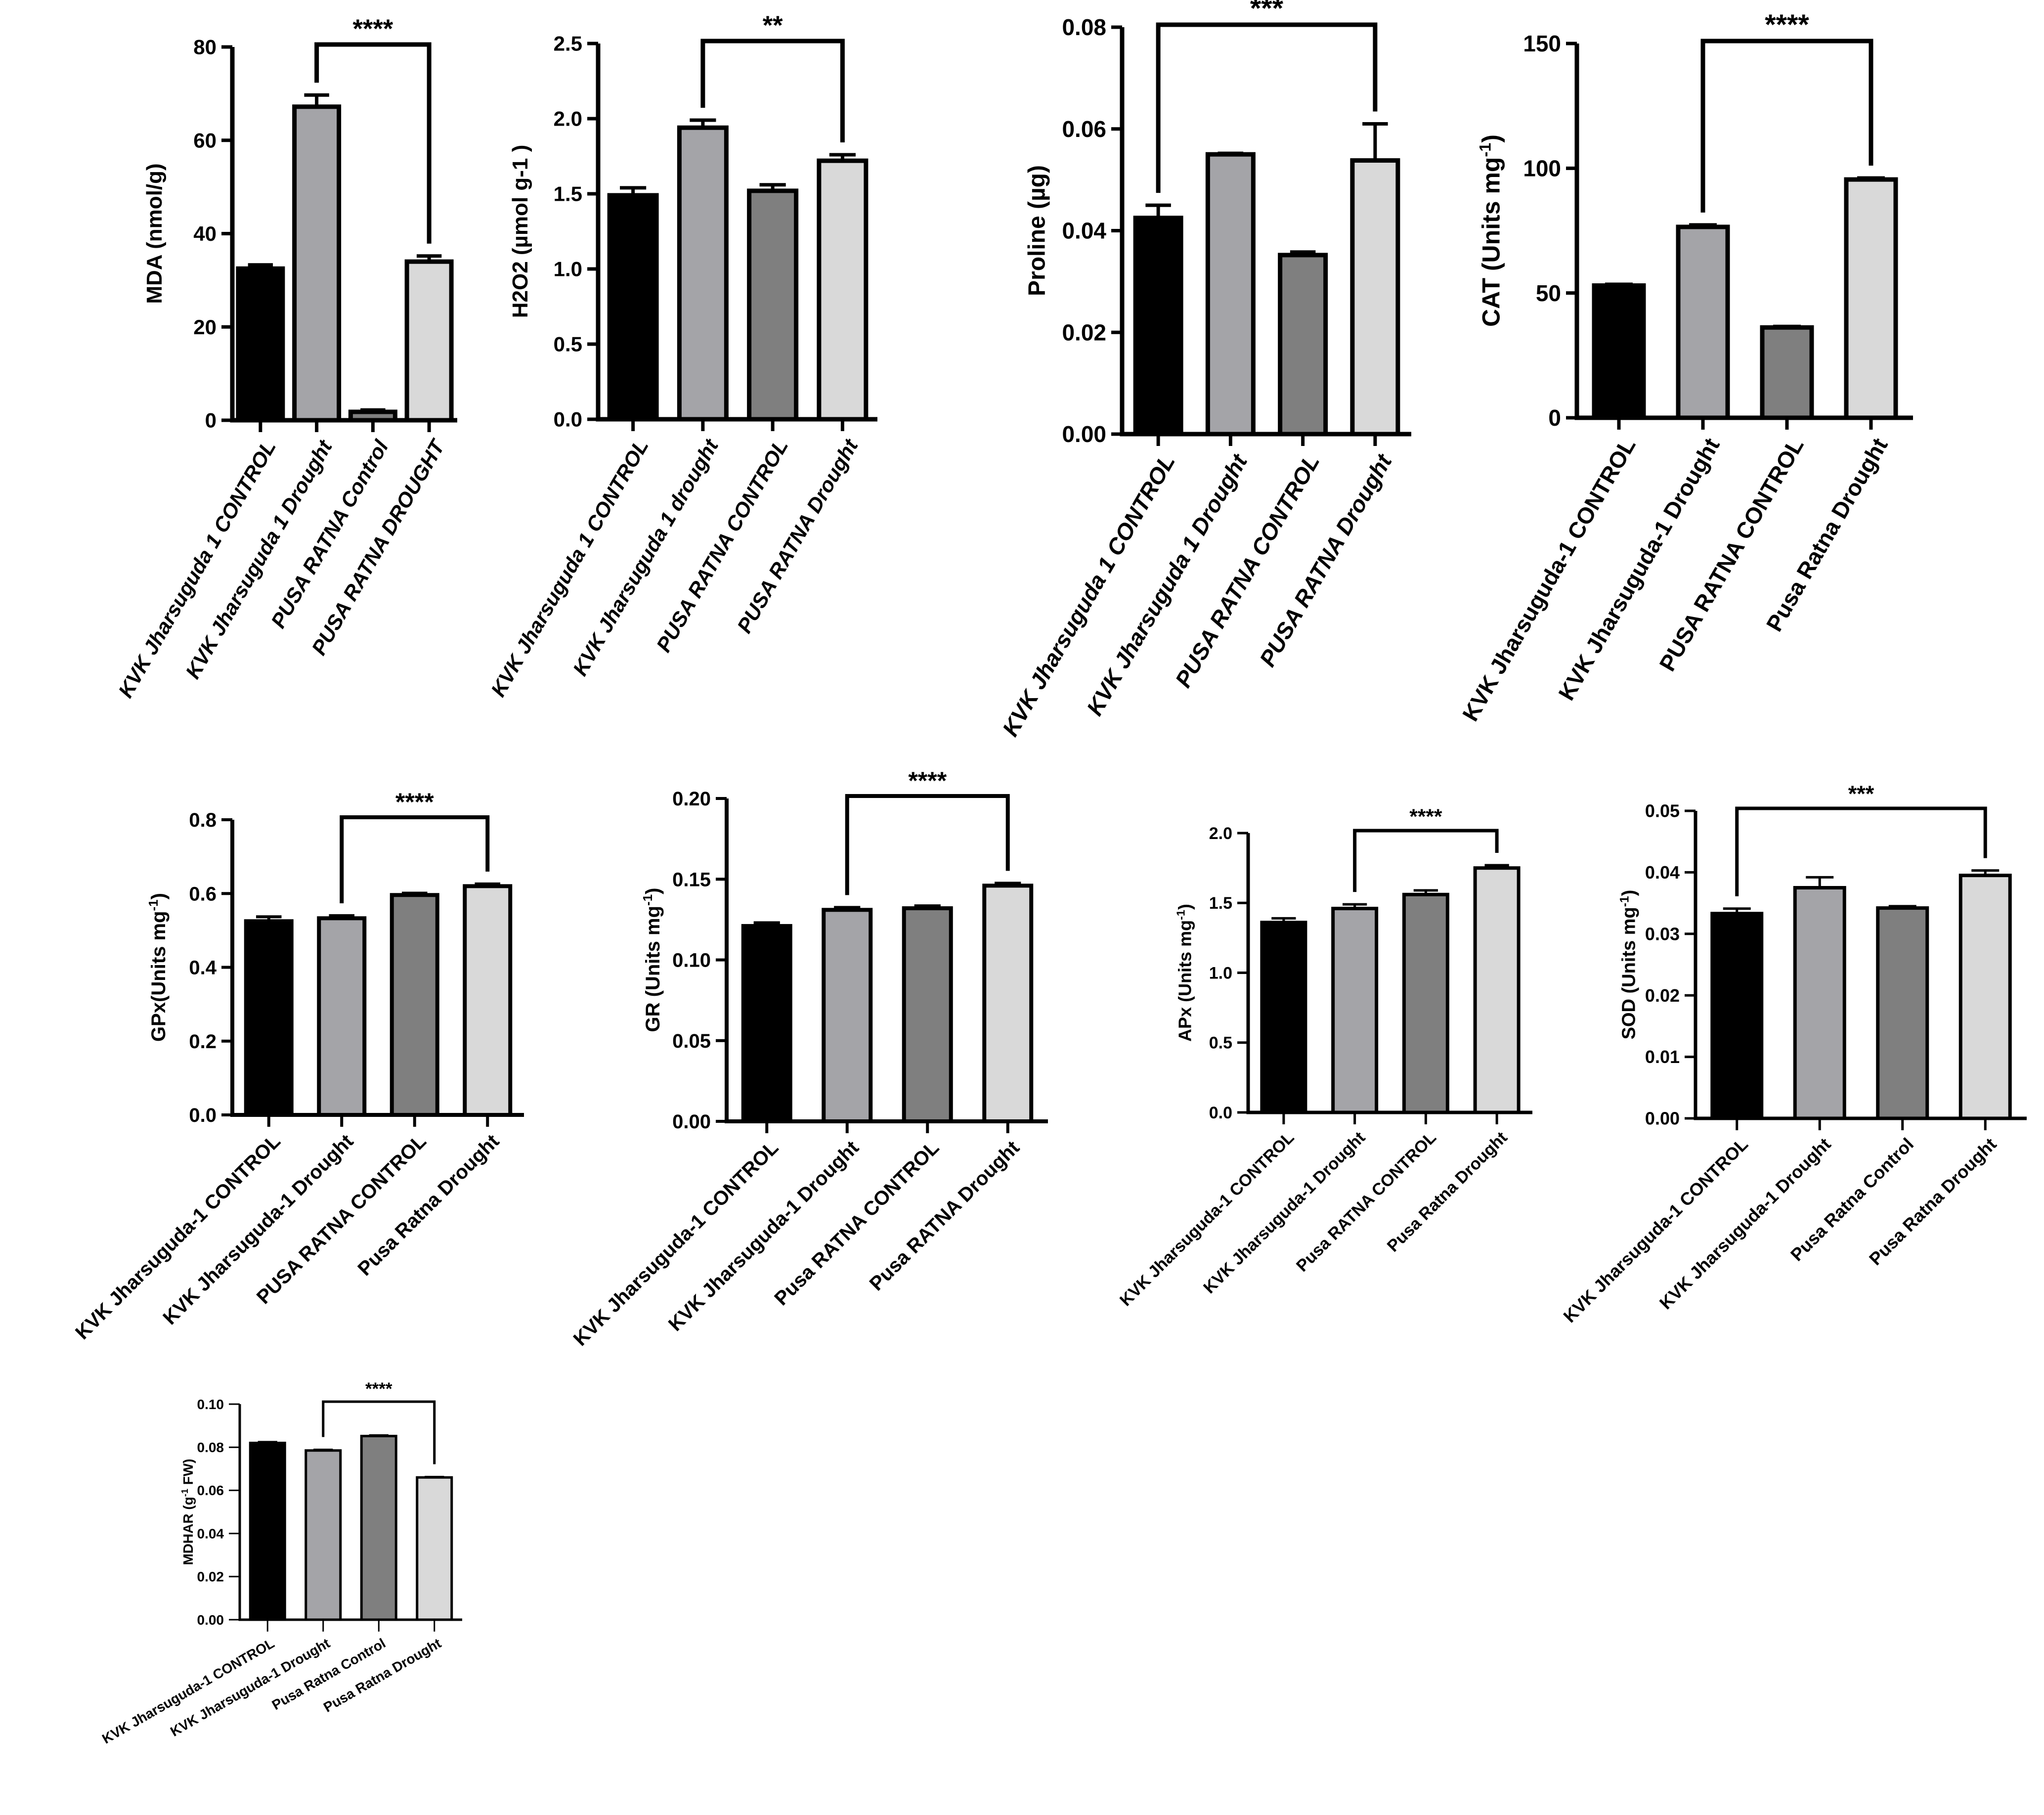  I want to click on y-tick-label: 0.01, so click(1662, 1057).